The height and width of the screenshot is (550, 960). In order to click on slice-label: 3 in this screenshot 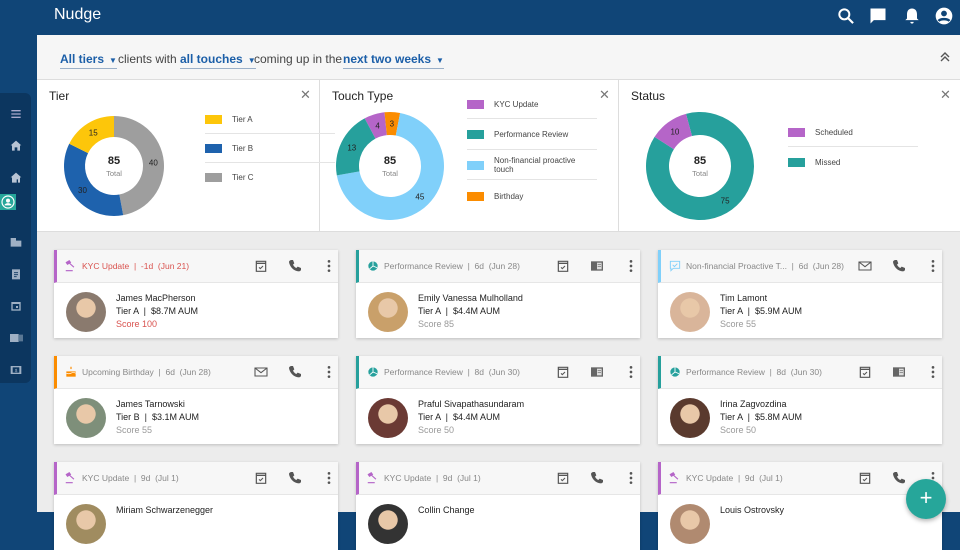, I will do `click(392, 124)`.